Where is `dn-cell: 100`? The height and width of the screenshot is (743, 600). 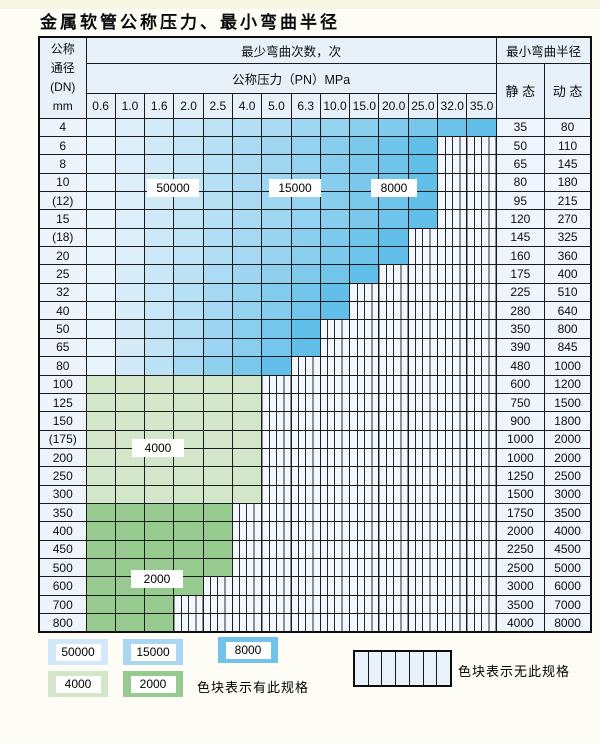 dn-cell: 100 is located at coordinates (62, 384).